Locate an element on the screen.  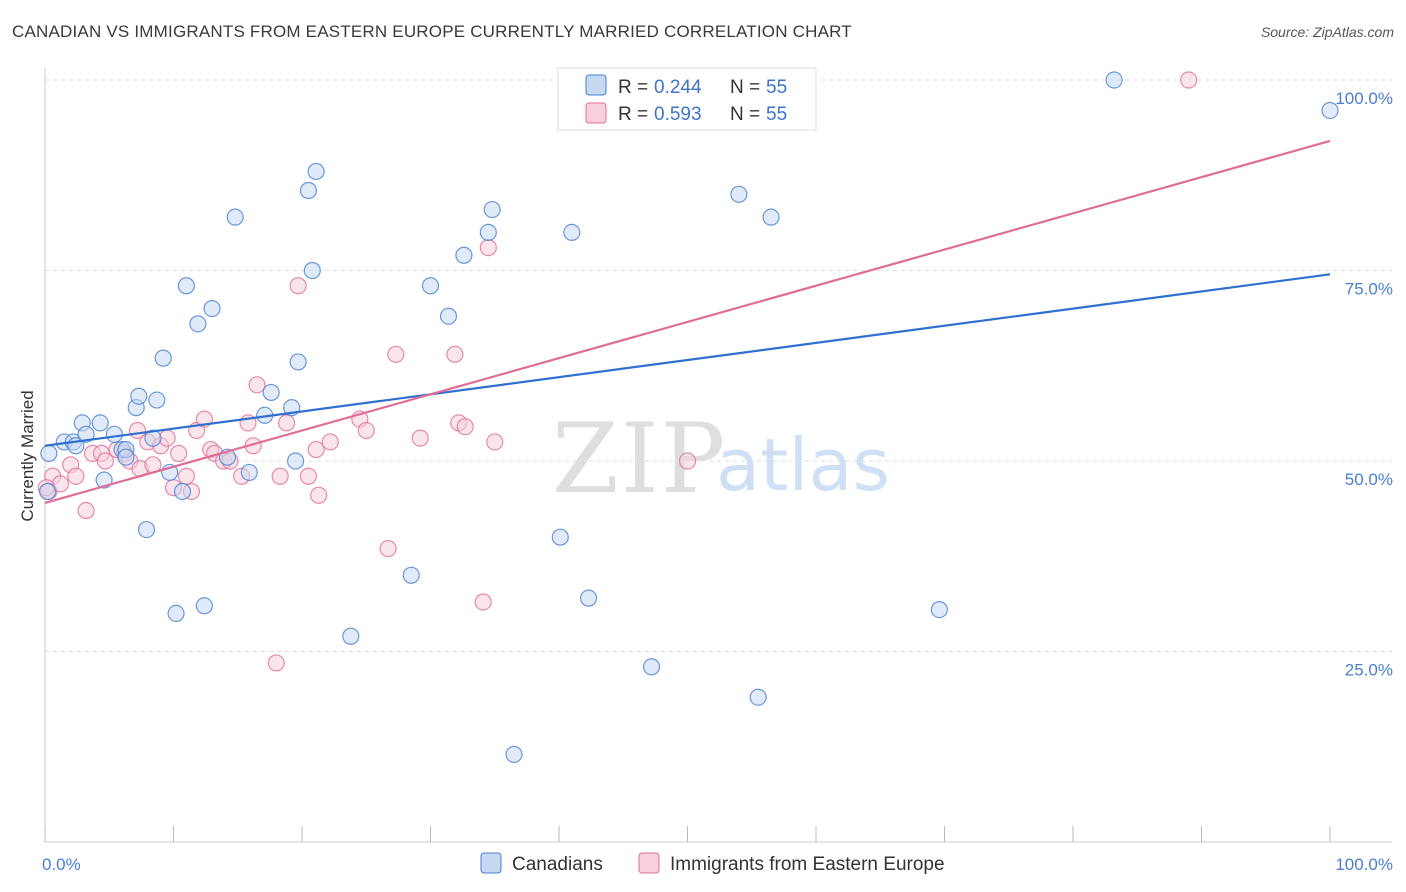
y-tick-label-100: 100.0% is located at coordinates (1364, 98).